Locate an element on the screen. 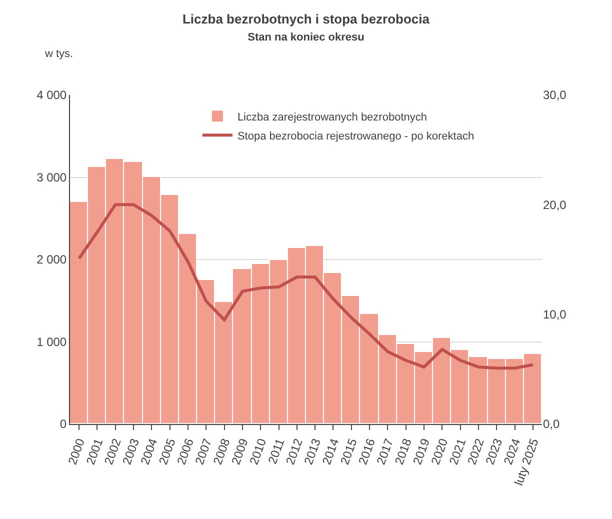 The image size is (612, 519). y-tick-label: 2 000 is located at coordinates (51, 259).